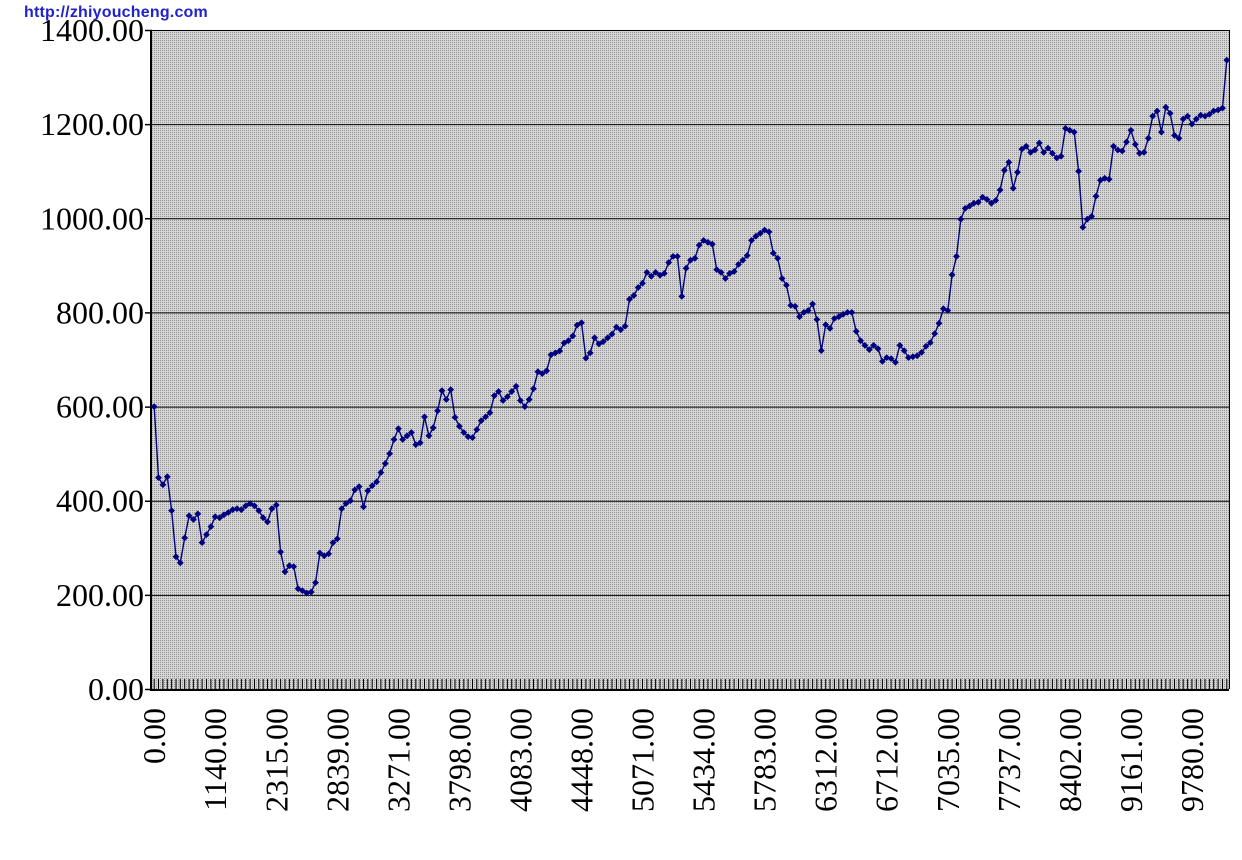 The height and width of the screenshot is (860, 1242). What do you see at coordinates (116, 689) in the screenshot?
I see `y-tick-label: 0.00` at bounding box center [116, 689].